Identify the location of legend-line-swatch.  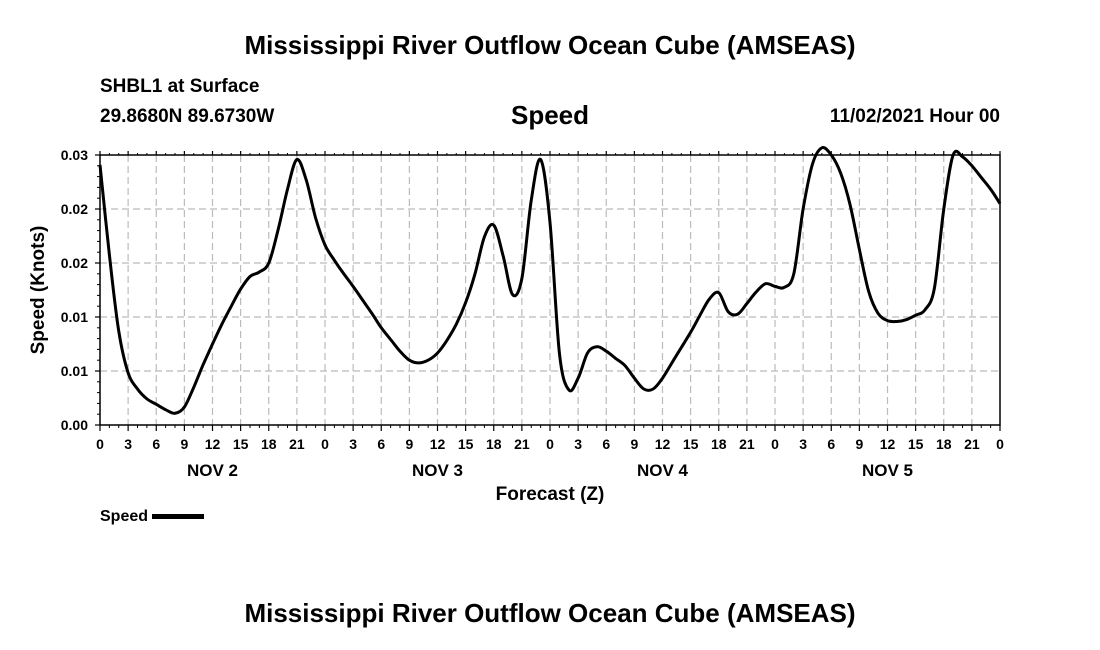
(178, 517).